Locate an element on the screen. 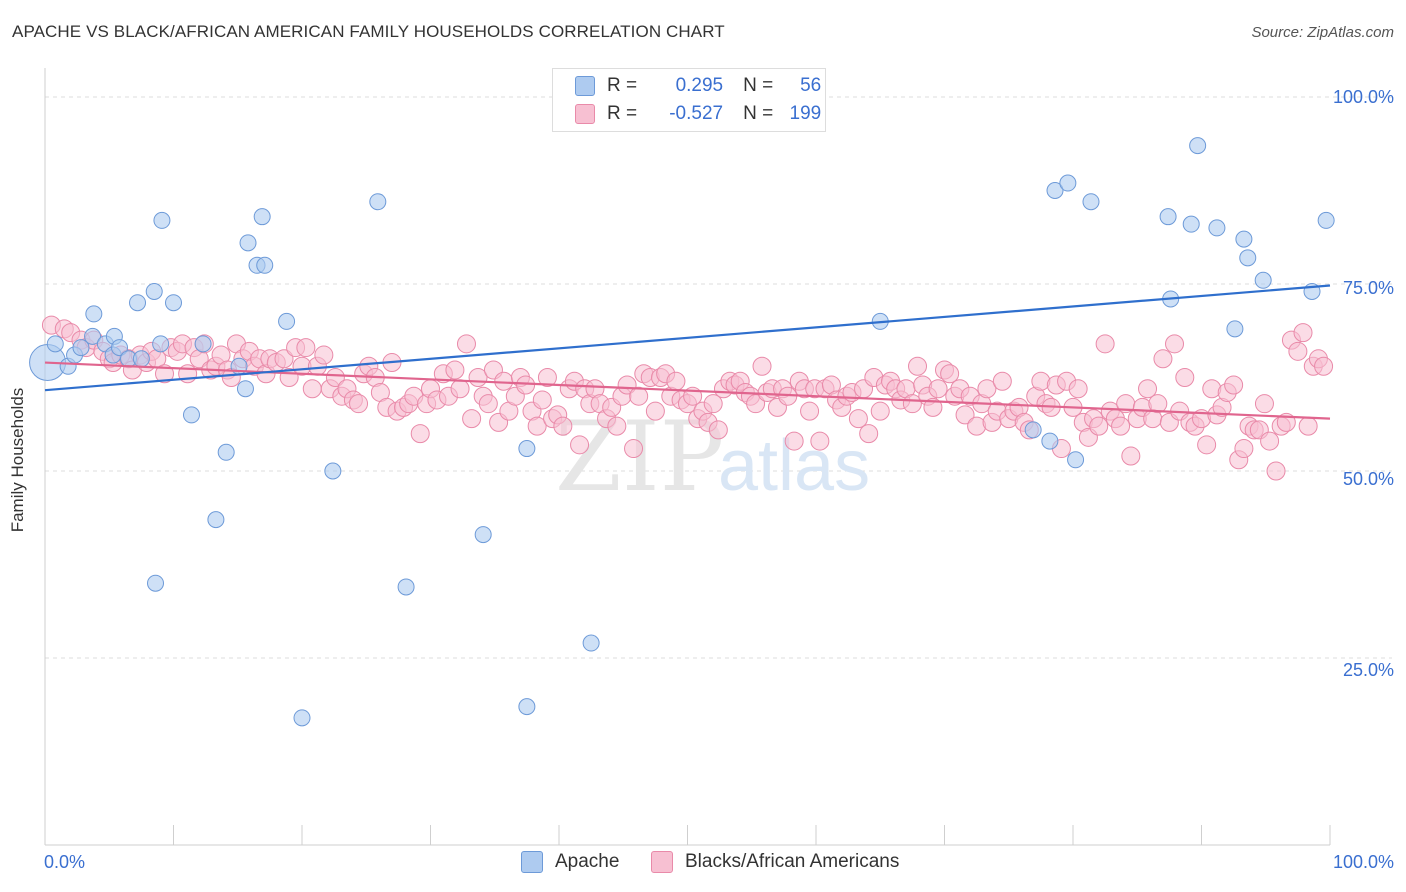 This screenshot has height=892, width=1406. legend-r-value: -0.527 is located at coordinates (696, 113).